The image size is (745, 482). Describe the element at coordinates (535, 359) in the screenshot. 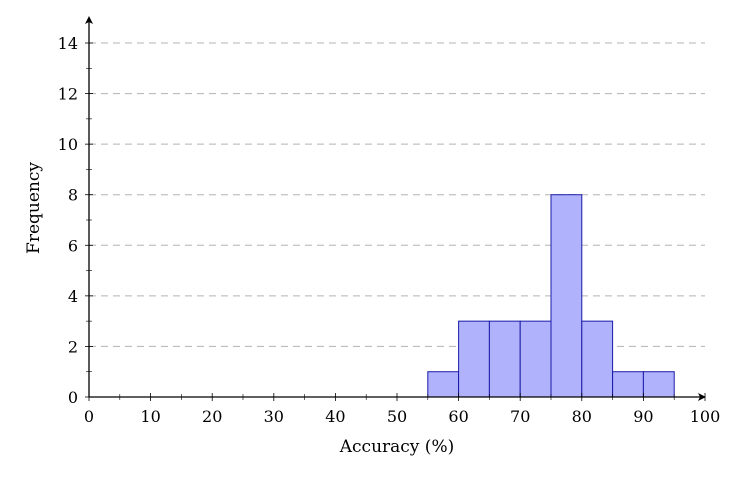

I see `histogram-bar: 70-75: 3` at that location.